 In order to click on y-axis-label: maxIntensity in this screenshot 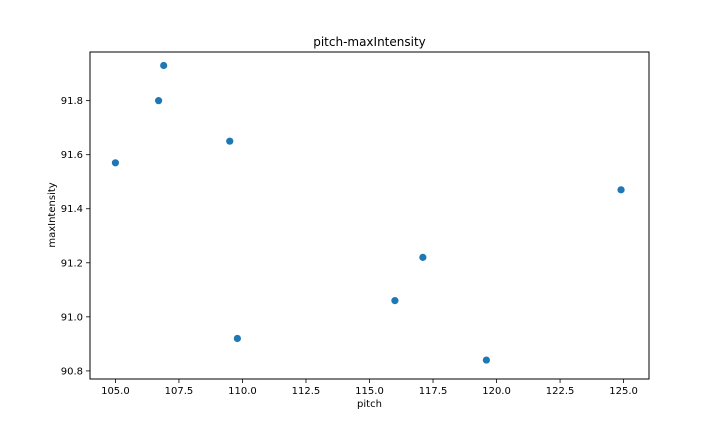, I will do `click(52, 214)`.